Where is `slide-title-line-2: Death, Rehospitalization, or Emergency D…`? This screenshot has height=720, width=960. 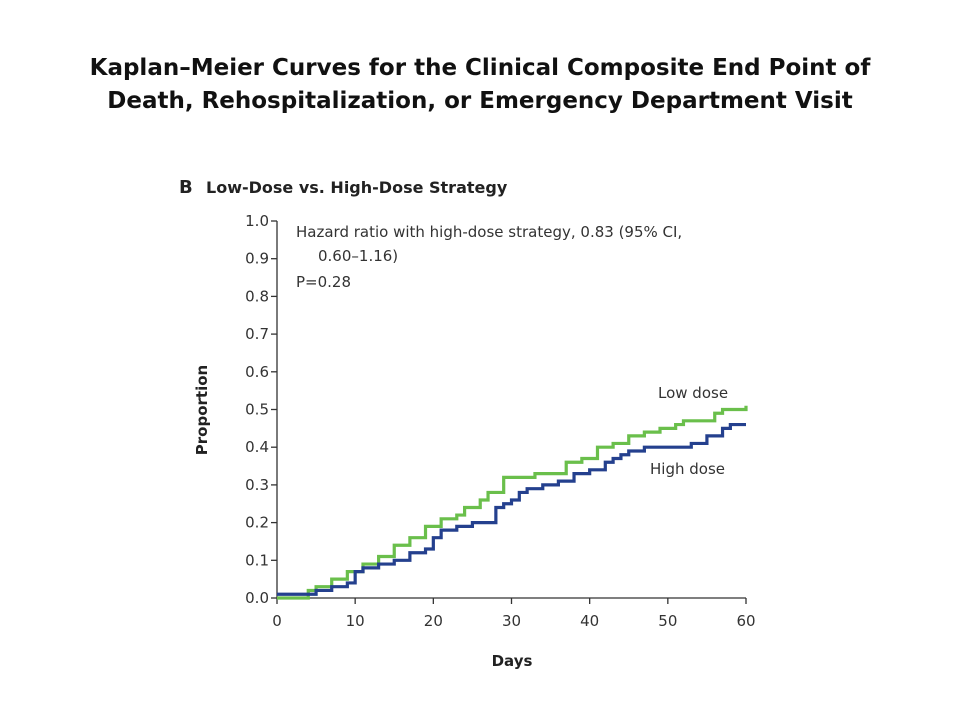
slide-title-line-2: Death, Rehospitalization, or Emergency D… is located at coordinates (480, 101).